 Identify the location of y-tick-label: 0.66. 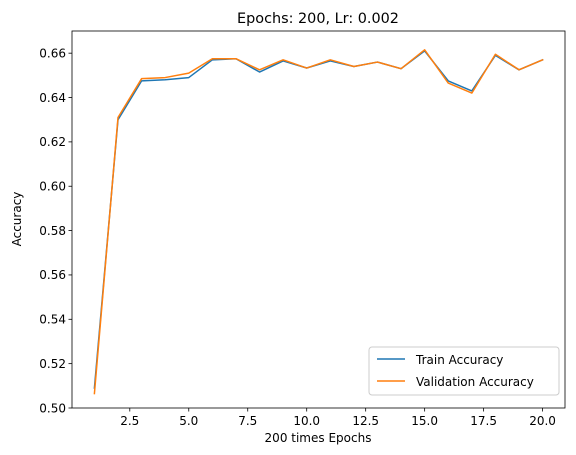
(52, 53).